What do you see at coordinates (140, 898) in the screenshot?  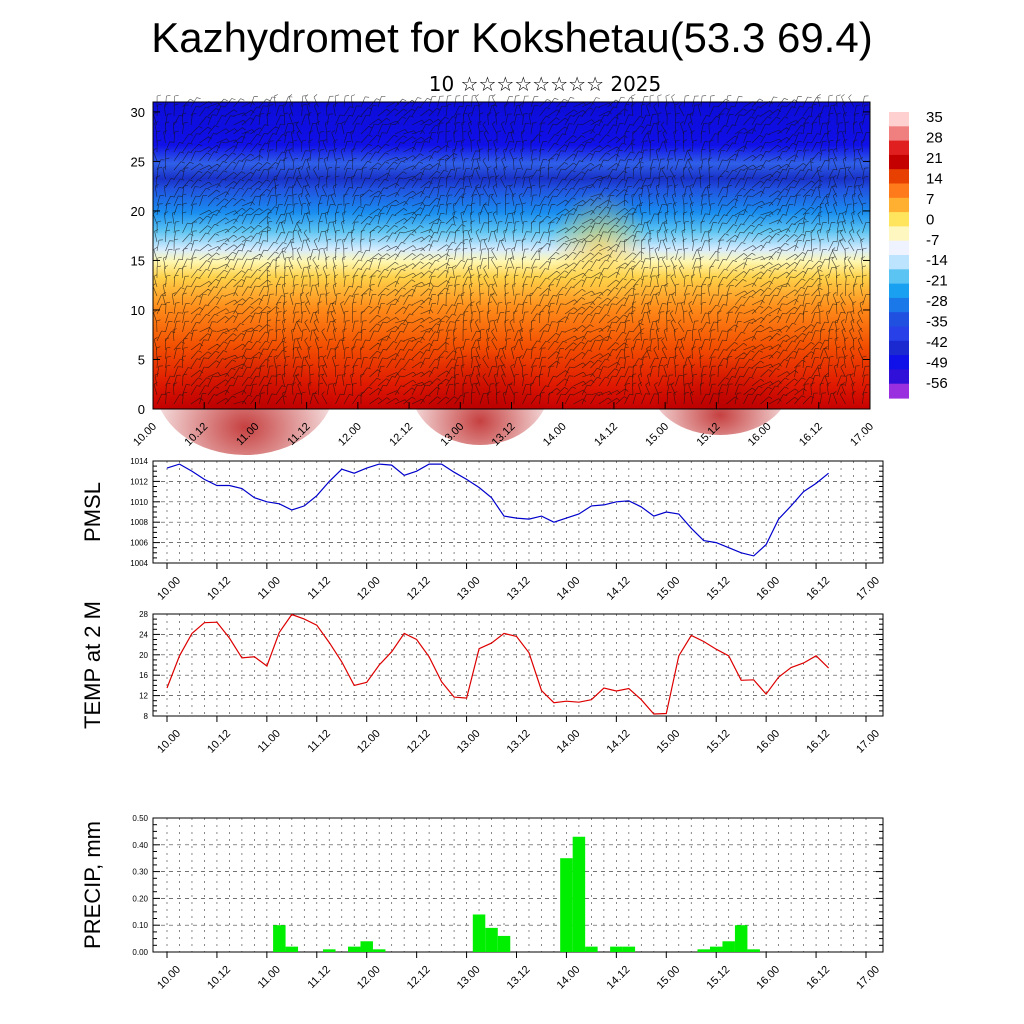 I see `y-tick-label: 0.20` at bounding box center [140, 898].